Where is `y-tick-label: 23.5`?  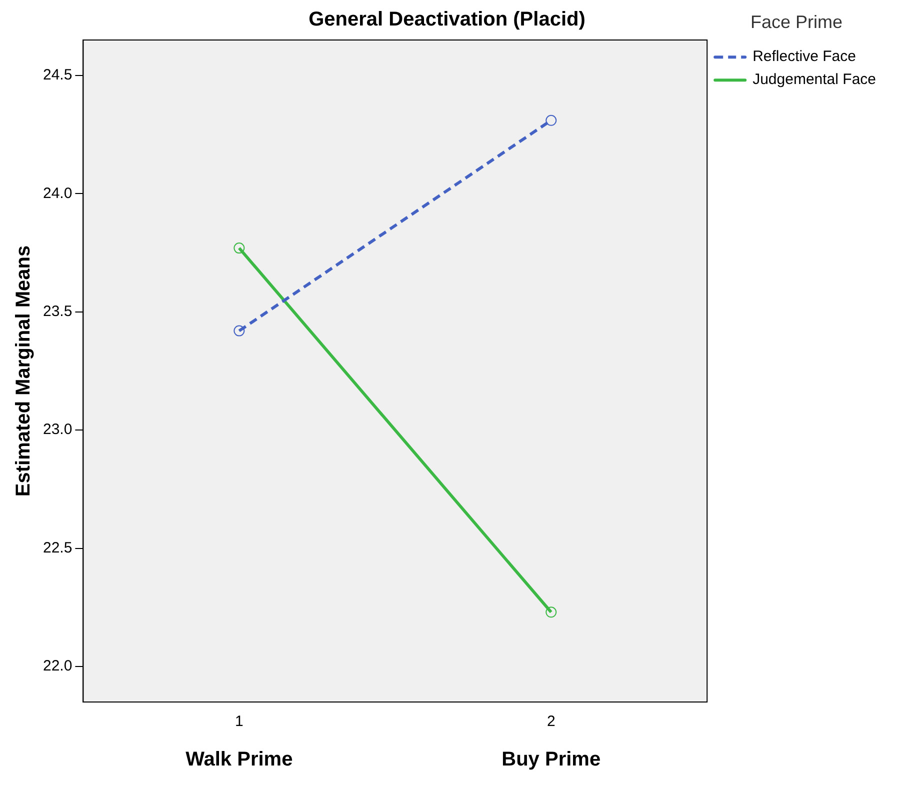
y-tick-label: 23.5 is located at coordinates (57, 311).